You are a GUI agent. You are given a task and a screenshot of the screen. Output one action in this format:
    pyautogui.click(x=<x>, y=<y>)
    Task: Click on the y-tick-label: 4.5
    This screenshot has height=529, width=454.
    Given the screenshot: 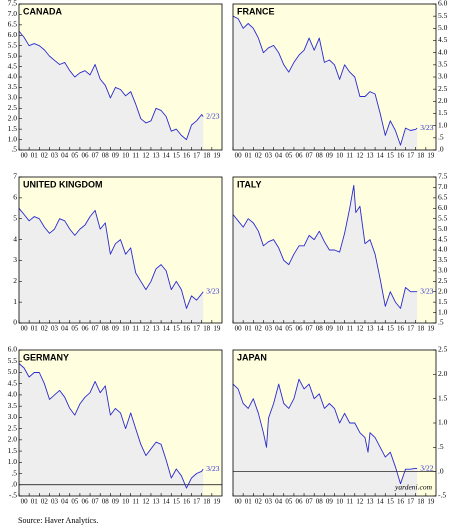 What is the action you would take?
    pyautogui.click(x=13, y=65)
    